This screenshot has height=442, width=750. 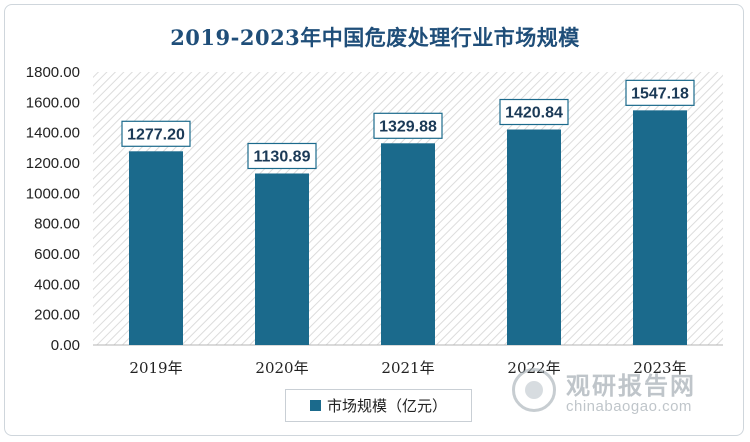 What do you see at coordinates (65, 345) in the screenshot?
I see `y-tick-label: 0.00` at bounding box center [65, 345].